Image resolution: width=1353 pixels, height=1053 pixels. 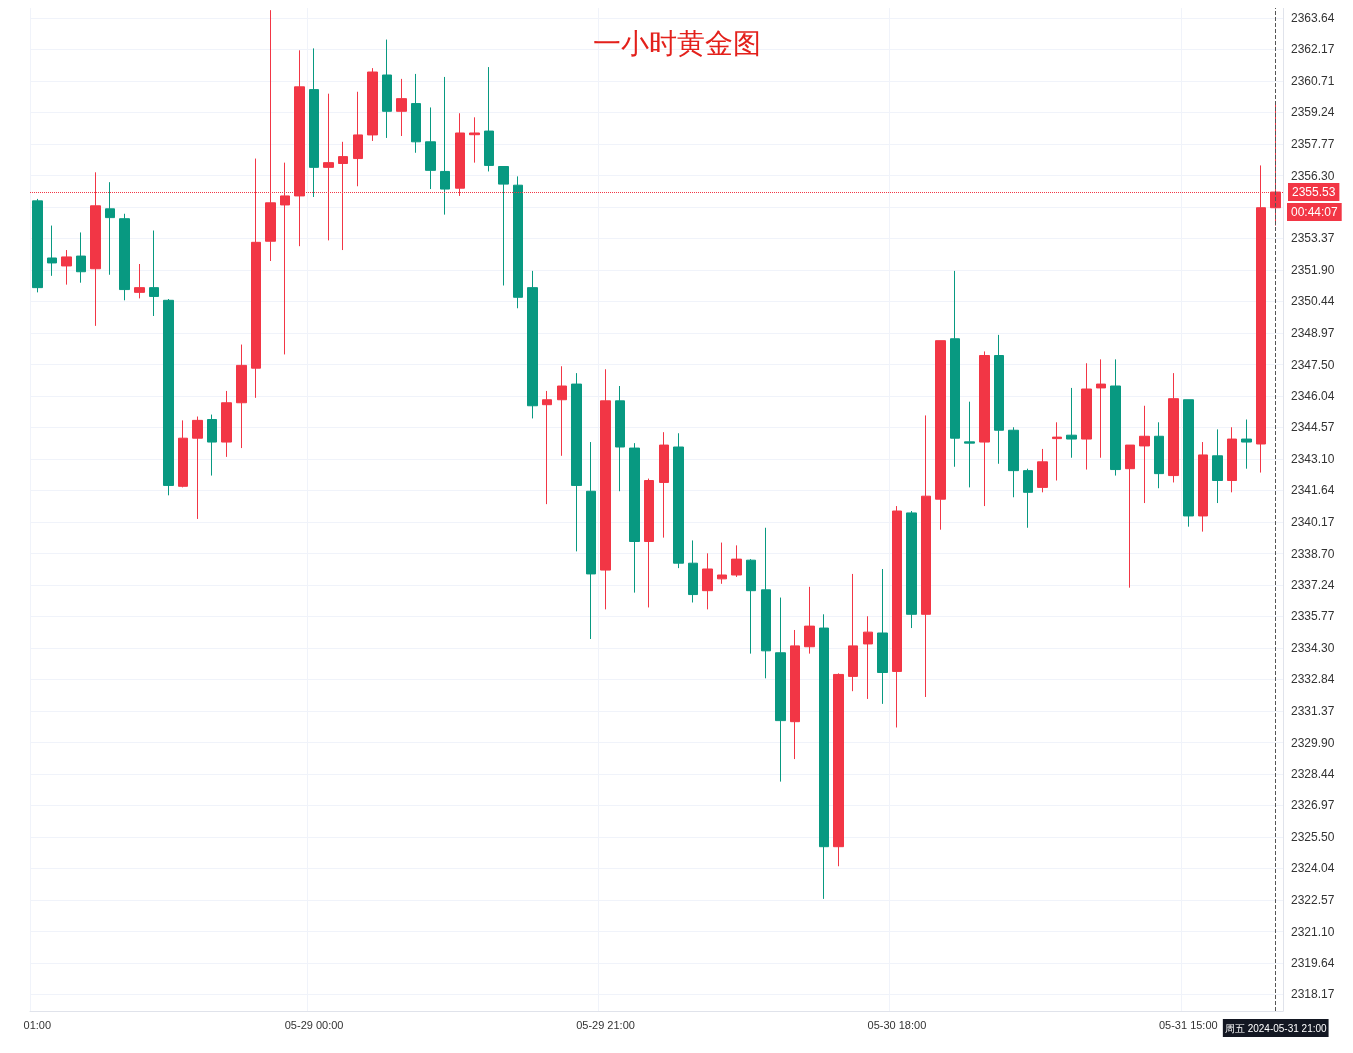 I want to click on y-tick-label: 2341.64, so click(x=1313, y=490).